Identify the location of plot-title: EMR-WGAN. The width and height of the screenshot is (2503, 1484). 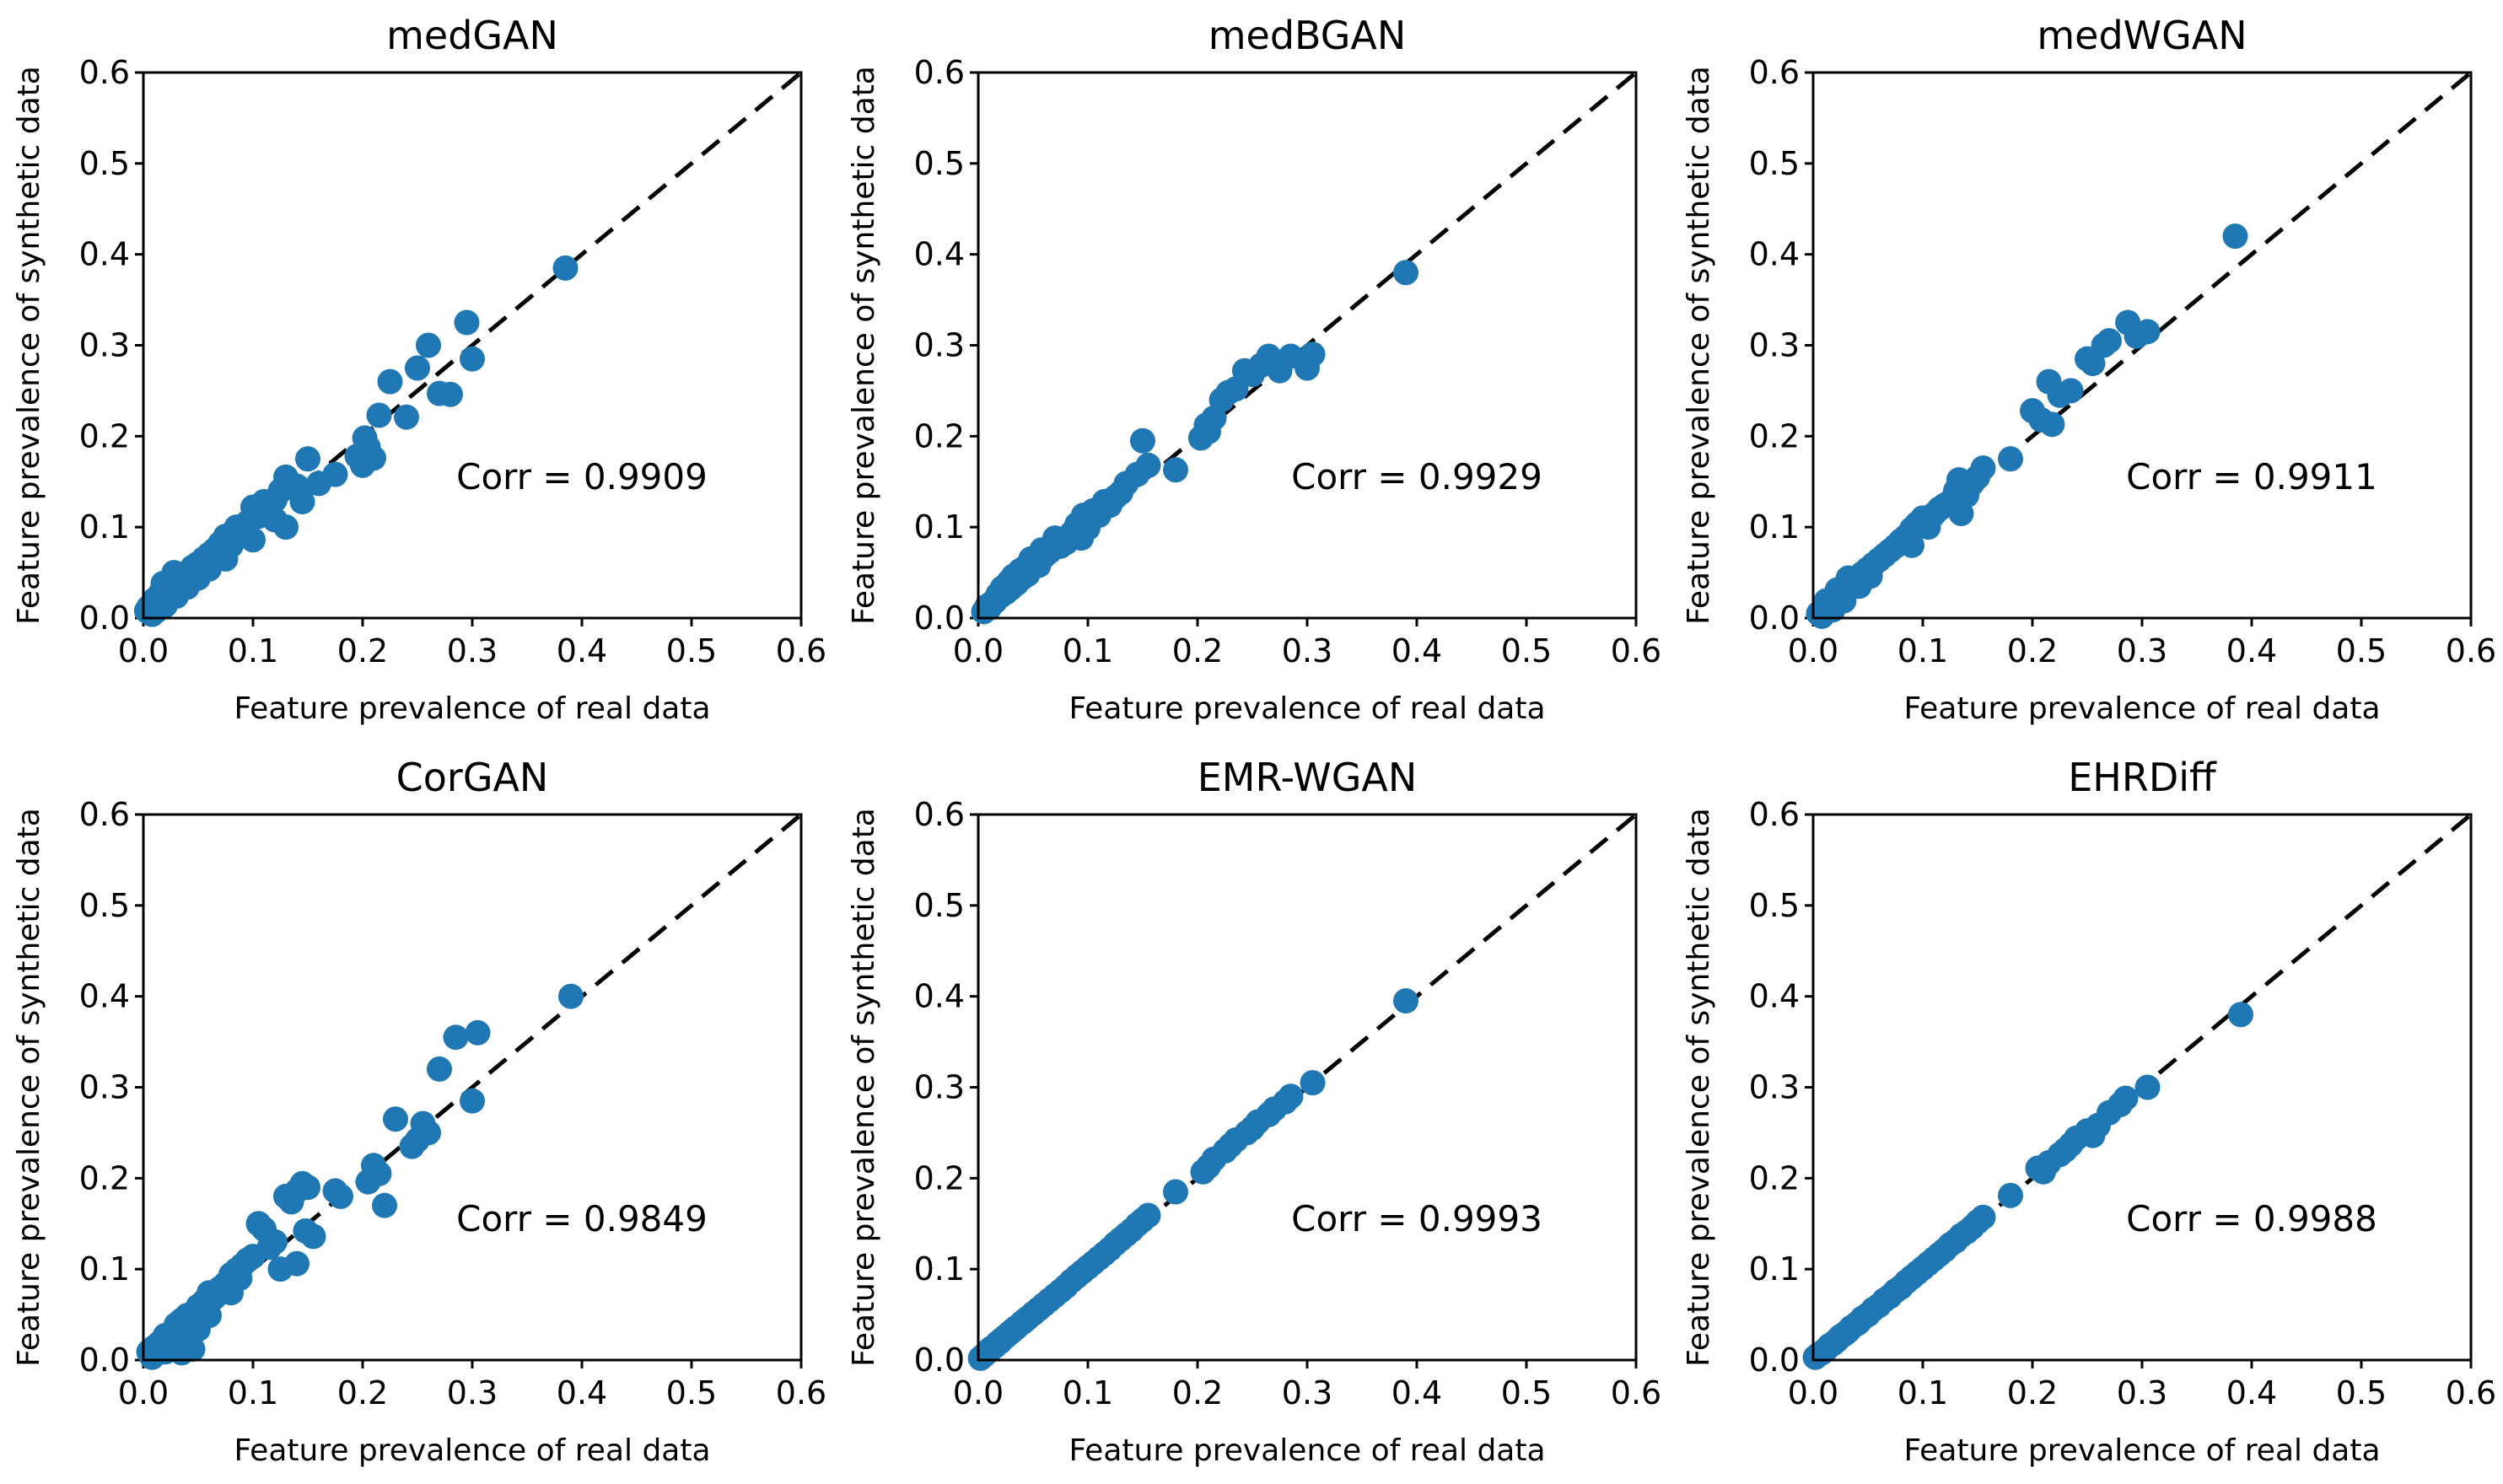
(1308, 777).